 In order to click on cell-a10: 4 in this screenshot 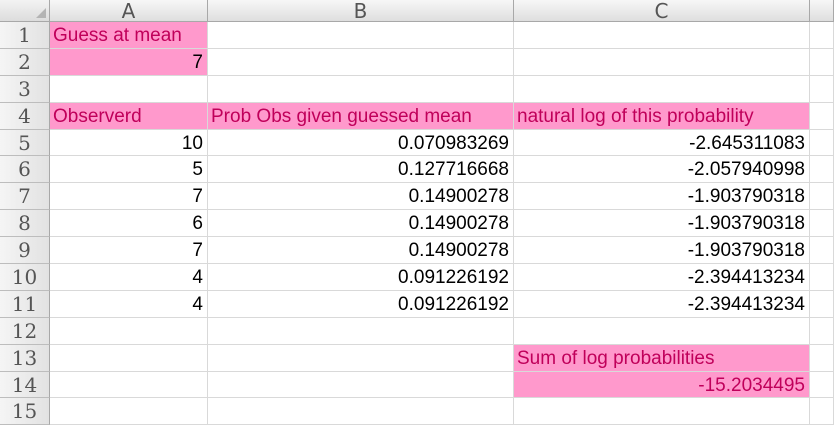, I will do `click(129, 277)`.